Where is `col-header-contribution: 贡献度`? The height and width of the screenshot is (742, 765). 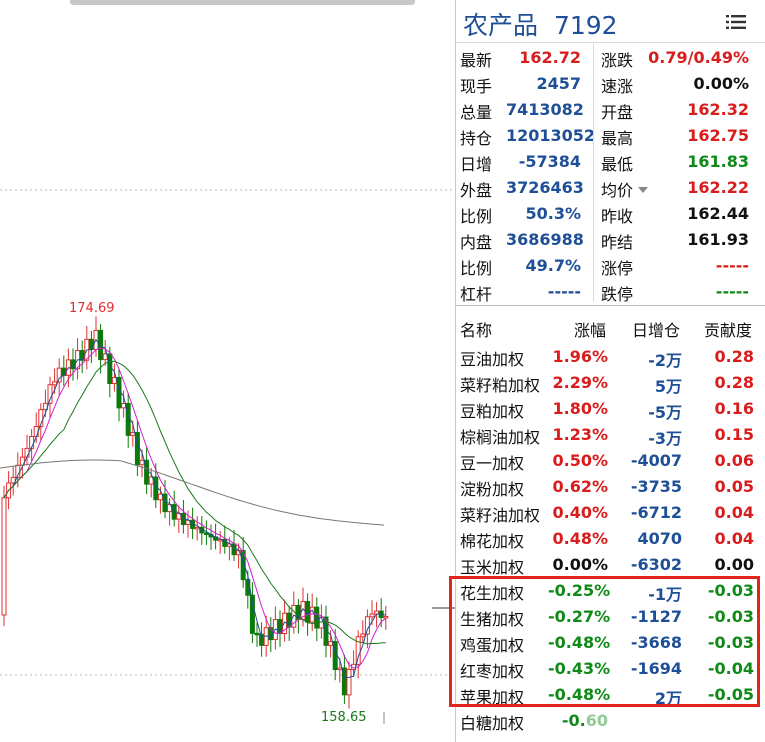
col-header-contribution: 贡献度 is located at coordinates (728, 330).